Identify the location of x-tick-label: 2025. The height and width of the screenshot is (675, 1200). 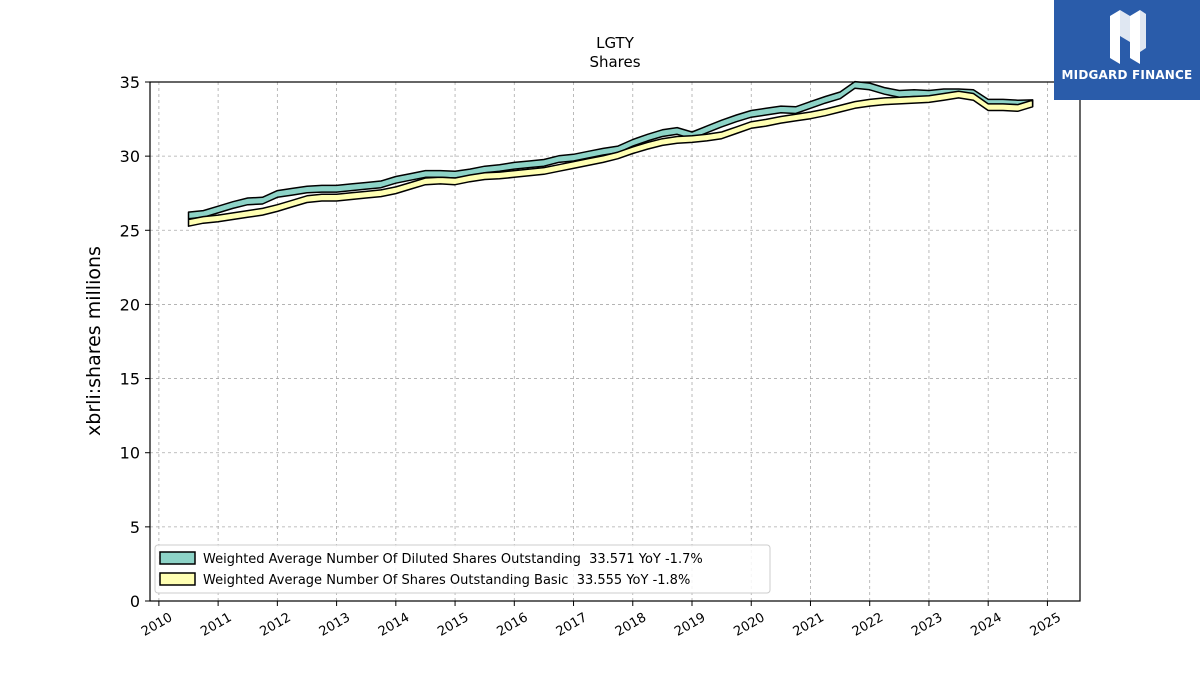
(1046, 625).